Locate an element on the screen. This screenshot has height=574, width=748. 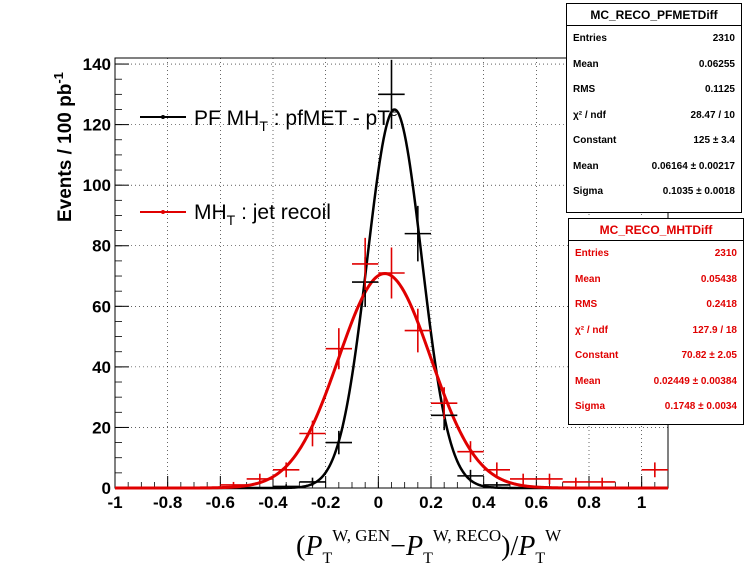
x-tick-label: -0.8 is located at coordinates (167, 502).